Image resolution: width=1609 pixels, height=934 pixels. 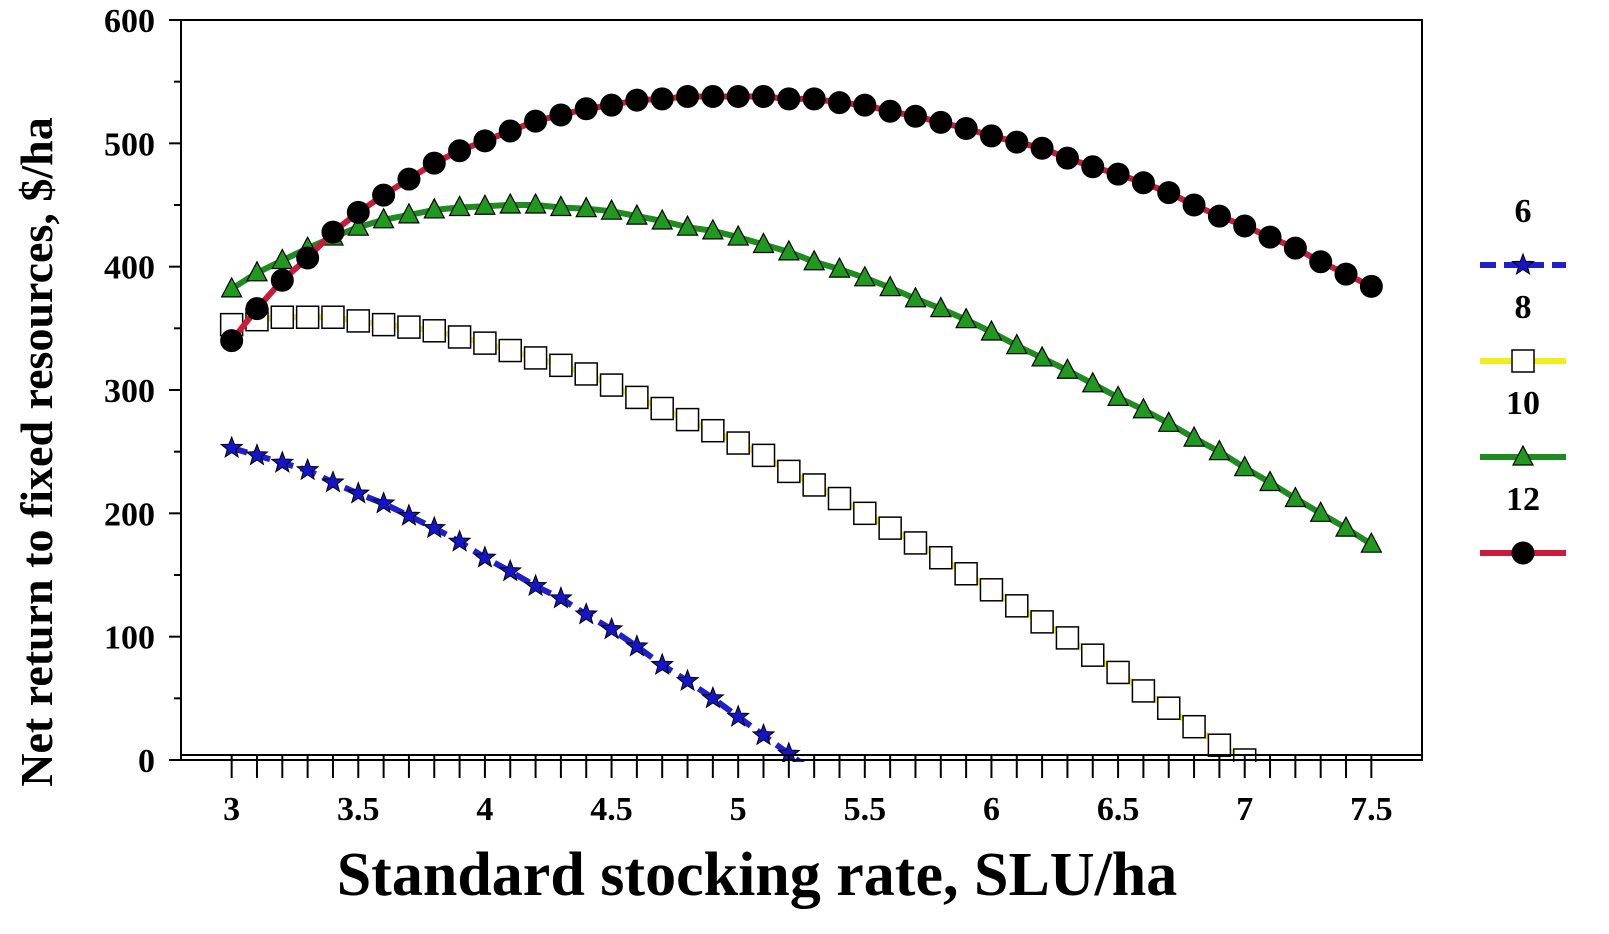 What do you see at coordinates (129, 21) in the screenshot?
I see `y-tick-label: 600` at bounding box center [129, 21].